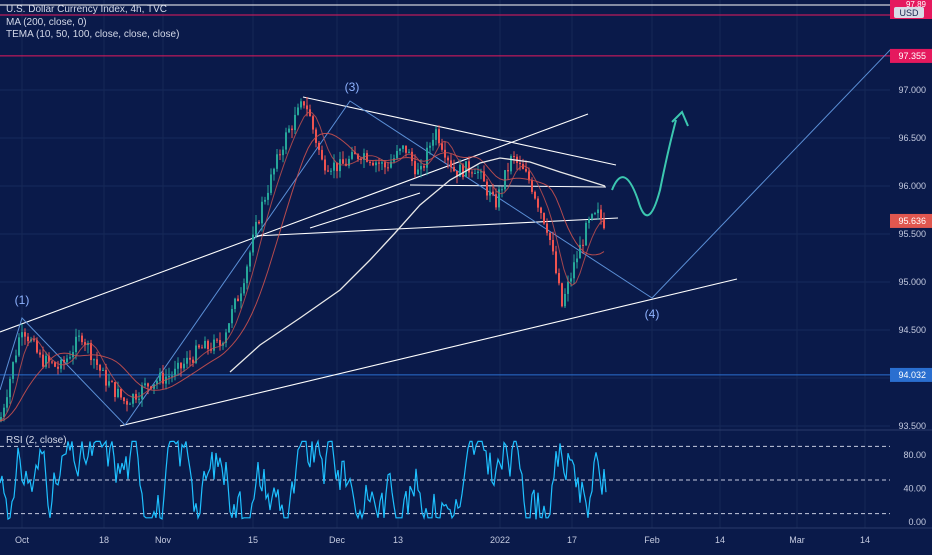  What do you see at coordinates (22, 540) in the screenshot?
I see `x-tick-label: Oct` at bounding box center [22, 540].